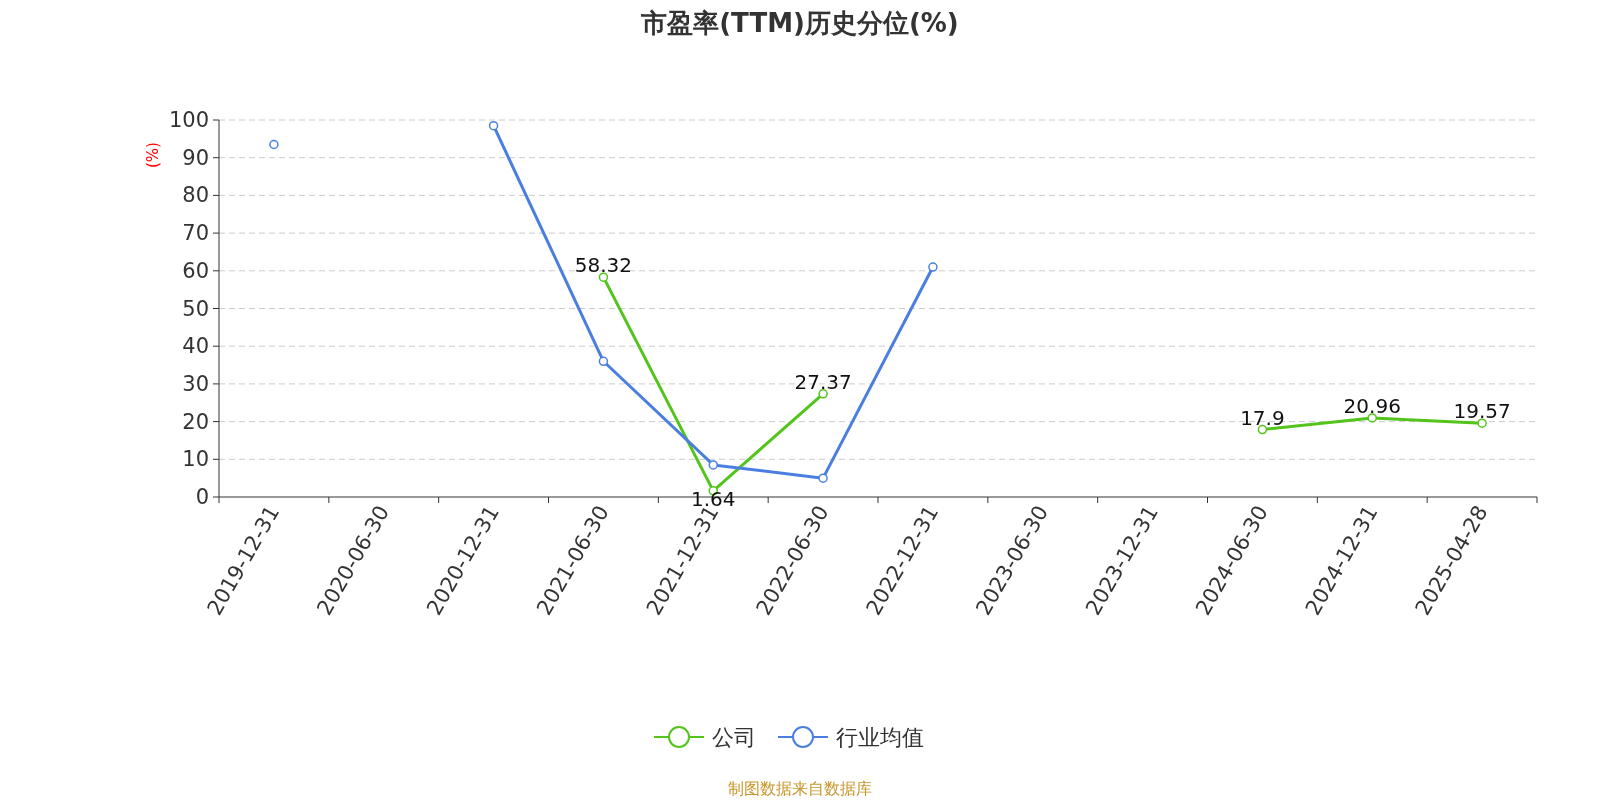  I want to click on y-tick-label: 60, so click(195, 270).